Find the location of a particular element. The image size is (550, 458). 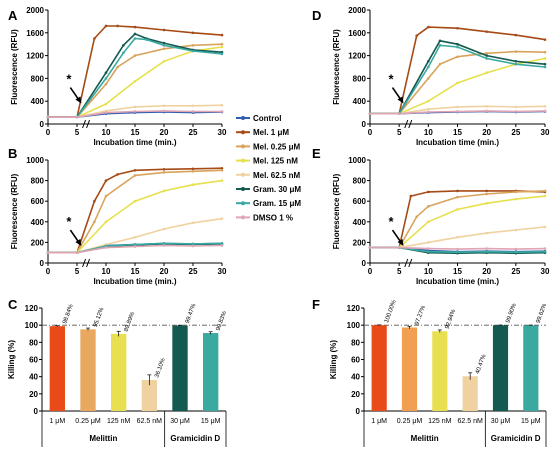

legend-marker is located at coordinates (243, 132).